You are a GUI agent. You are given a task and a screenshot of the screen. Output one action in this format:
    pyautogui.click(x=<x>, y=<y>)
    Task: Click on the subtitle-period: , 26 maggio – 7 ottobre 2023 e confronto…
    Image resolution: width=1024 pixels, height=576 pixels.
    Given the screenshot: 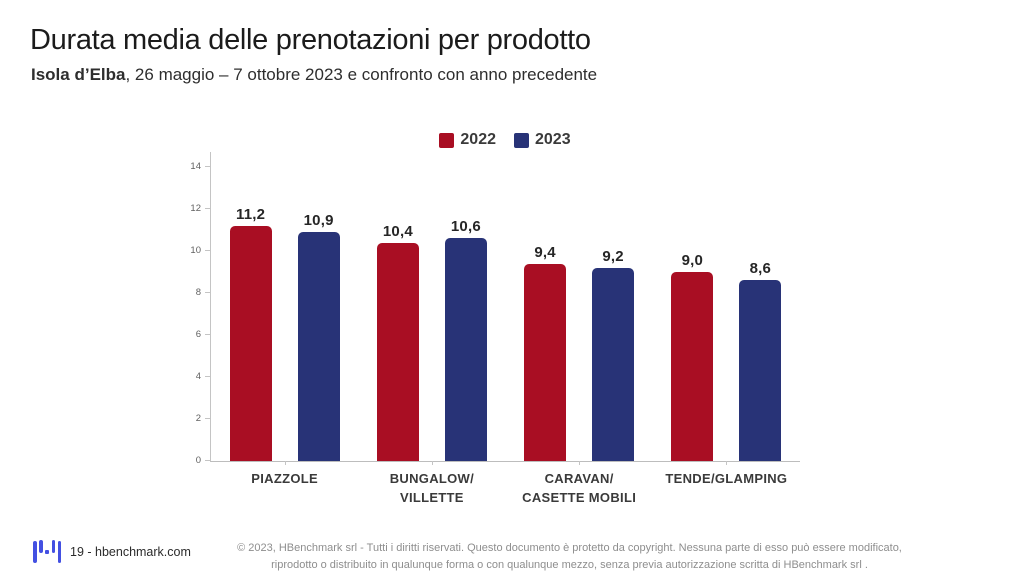 What is the action you would take?
    pyautogui.click(x=361, y=74)
    